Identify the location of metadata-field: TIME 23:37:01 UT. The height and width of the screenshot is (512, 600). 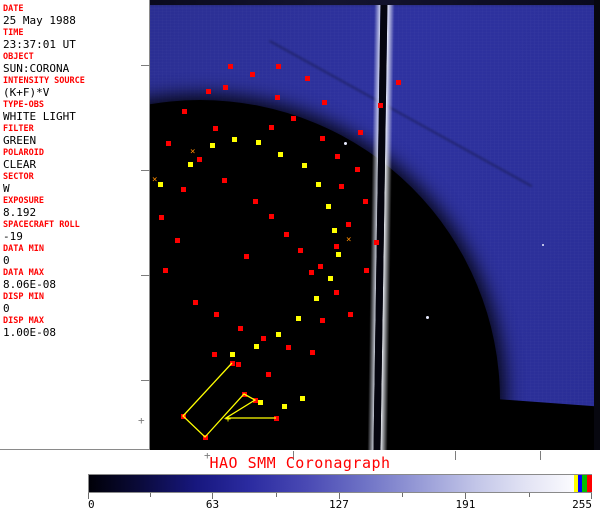
(76, 39).